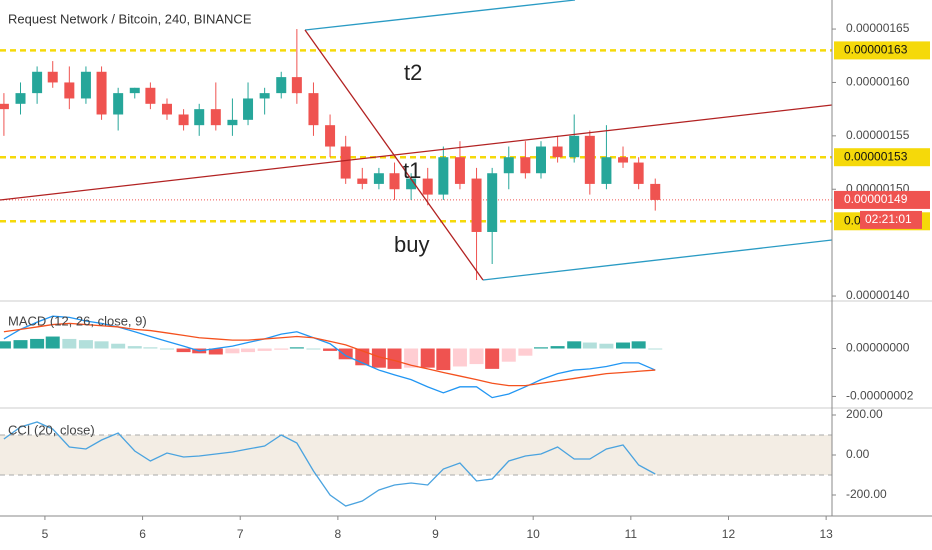 The image size is (932, 550). What do you see at coordinates (338, 534) in the screenshot?
I see `x-tick-label: 8` at bounding box center [338, 534].